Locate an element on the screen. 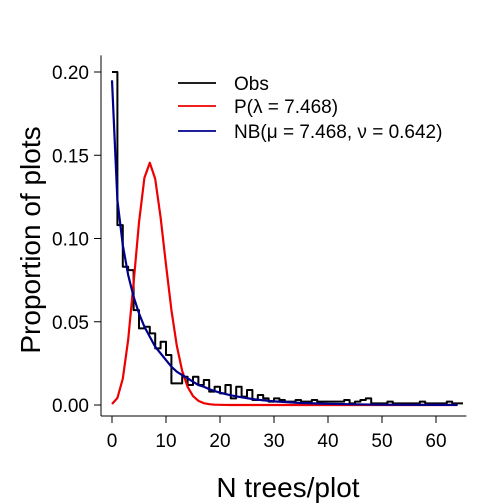 This screenshot has width=504, height=504. x-tick-label: 30 is located at coordinates (273, 441).